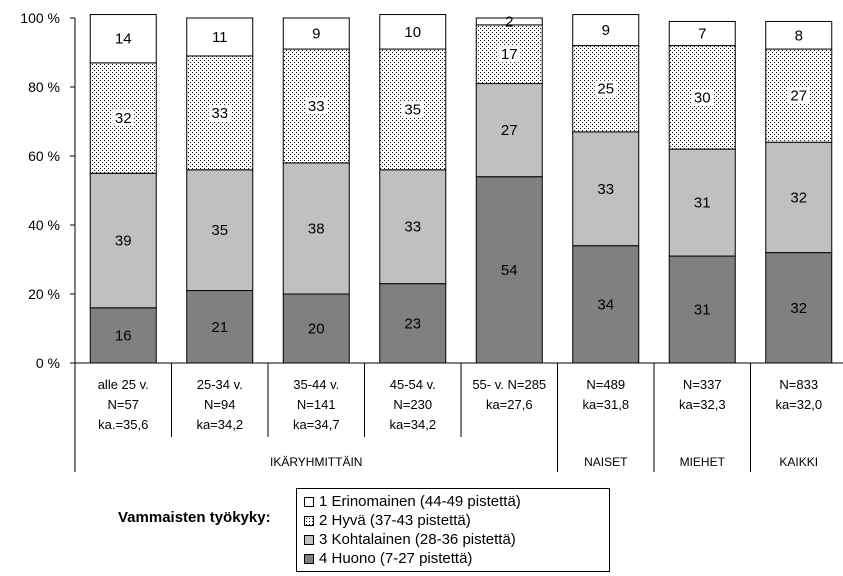 The image size is (843, 576). Describe the element at coordinates (703, 462) in the screenshot. I see `group-label: MIEHET` at that location.